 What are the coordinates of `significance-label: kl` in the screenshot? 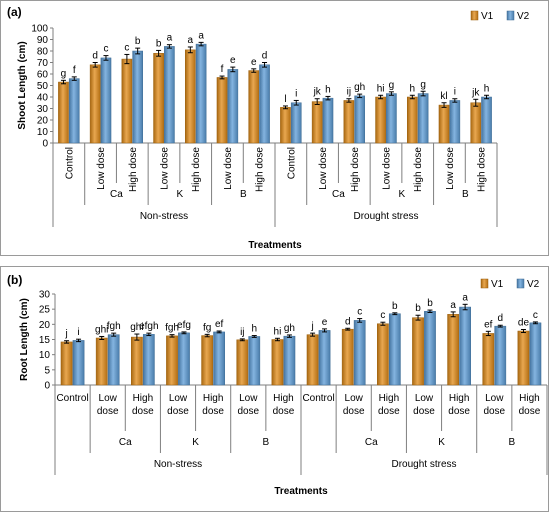 It's located at (443, 96).